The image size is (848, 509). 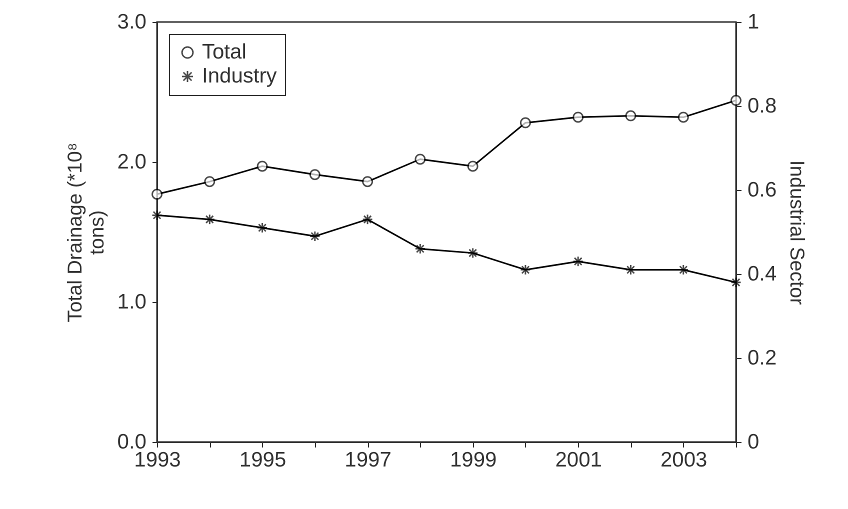 What do you see at coordinates (684, 460) in the screenshot?
I see `x-tick-label: 2003` at bounding box center [684, 460].